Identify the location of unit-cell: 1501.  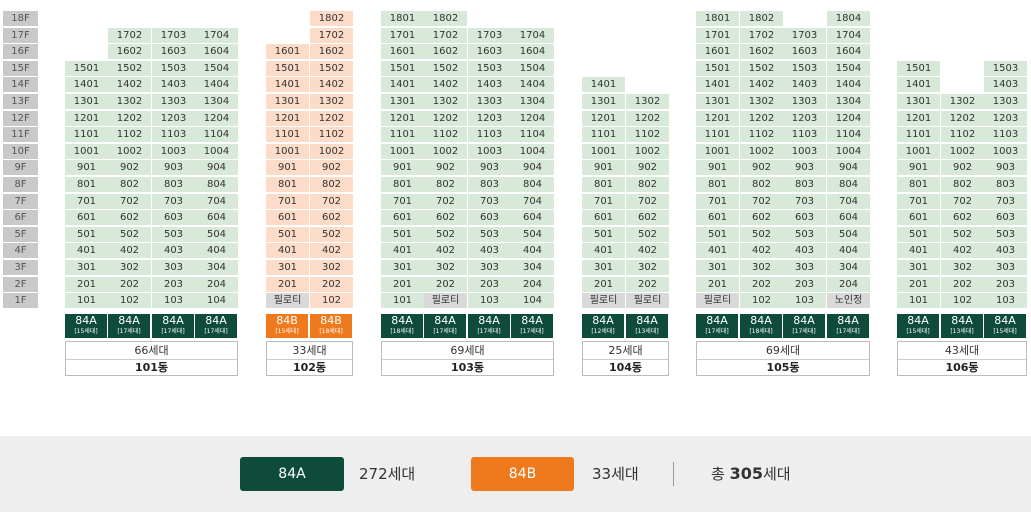
(402, 68).